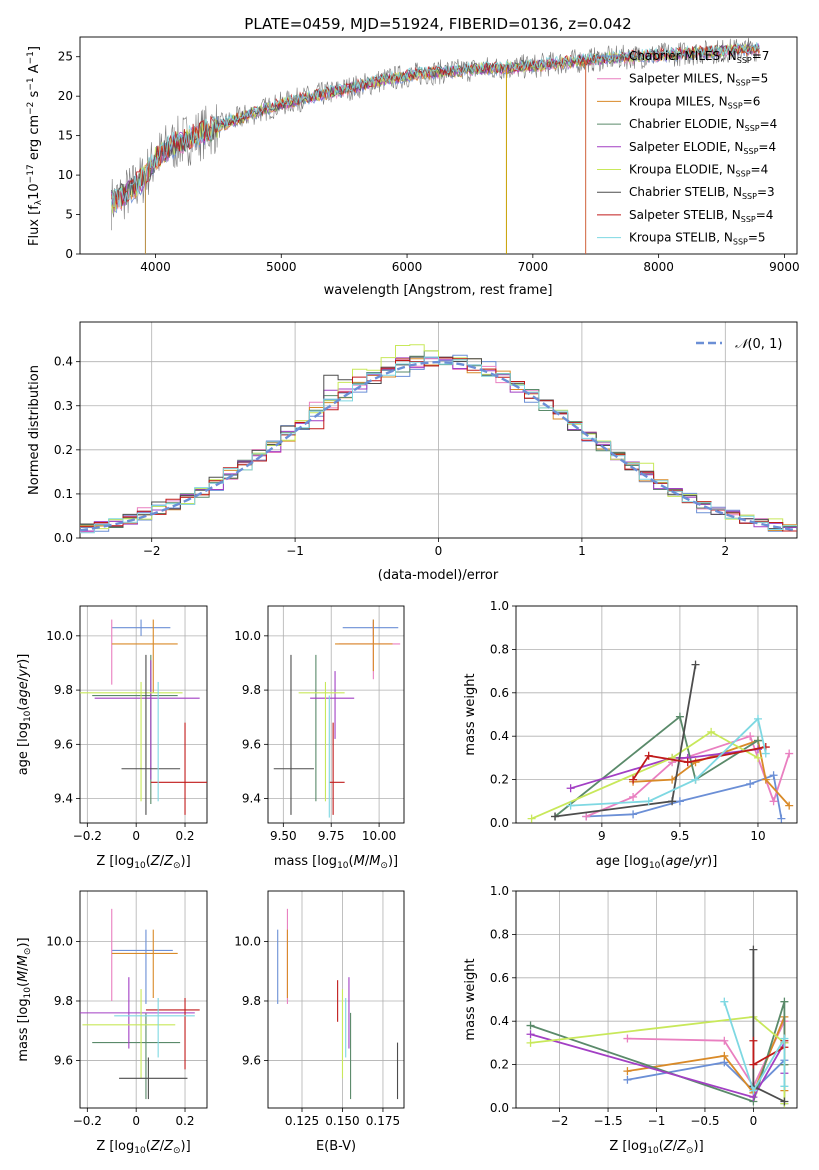 This screenshot has height=1170, width=819. I want to click on weight_vs_Z-axes: −2 −1.5 −1 −0.5 0 0.0 0.2 0.4 0.6 0.8 1.0, so click(644, 1006).